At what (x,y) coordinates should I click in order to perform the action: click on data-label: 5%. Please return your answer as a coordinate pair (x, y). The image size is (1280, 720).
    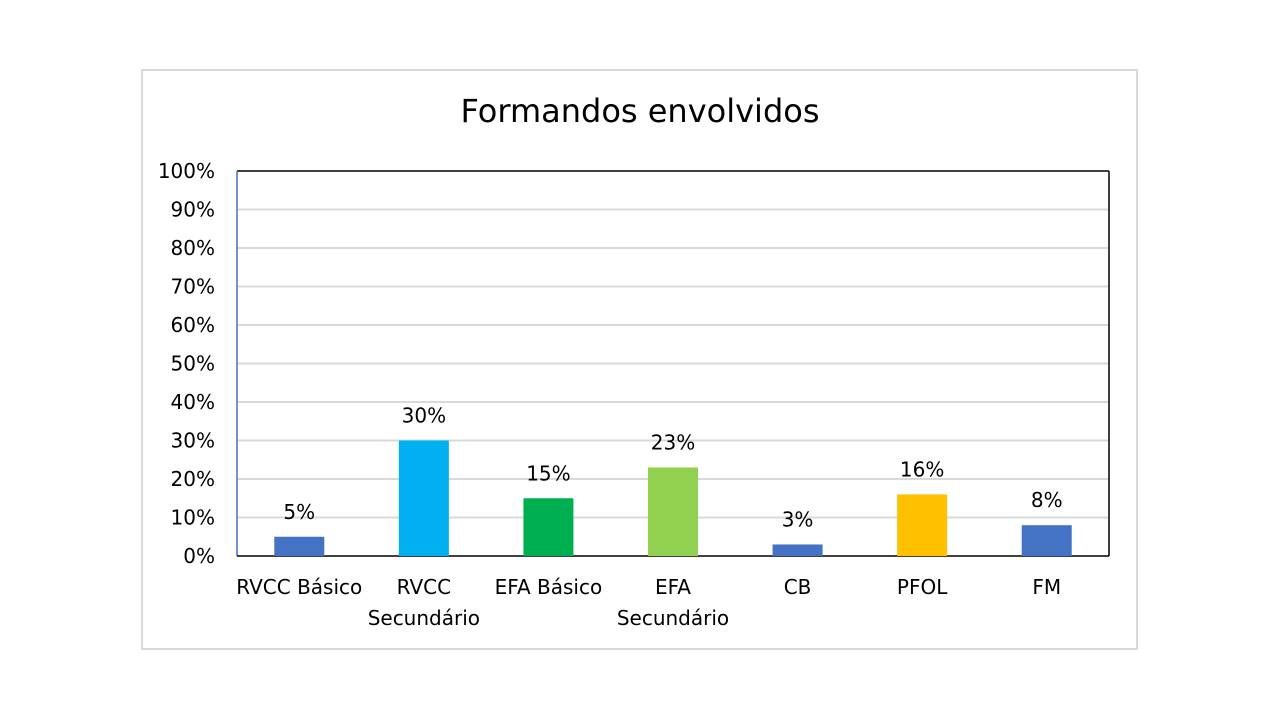
    Looking at the image, I should click on (299, 512).